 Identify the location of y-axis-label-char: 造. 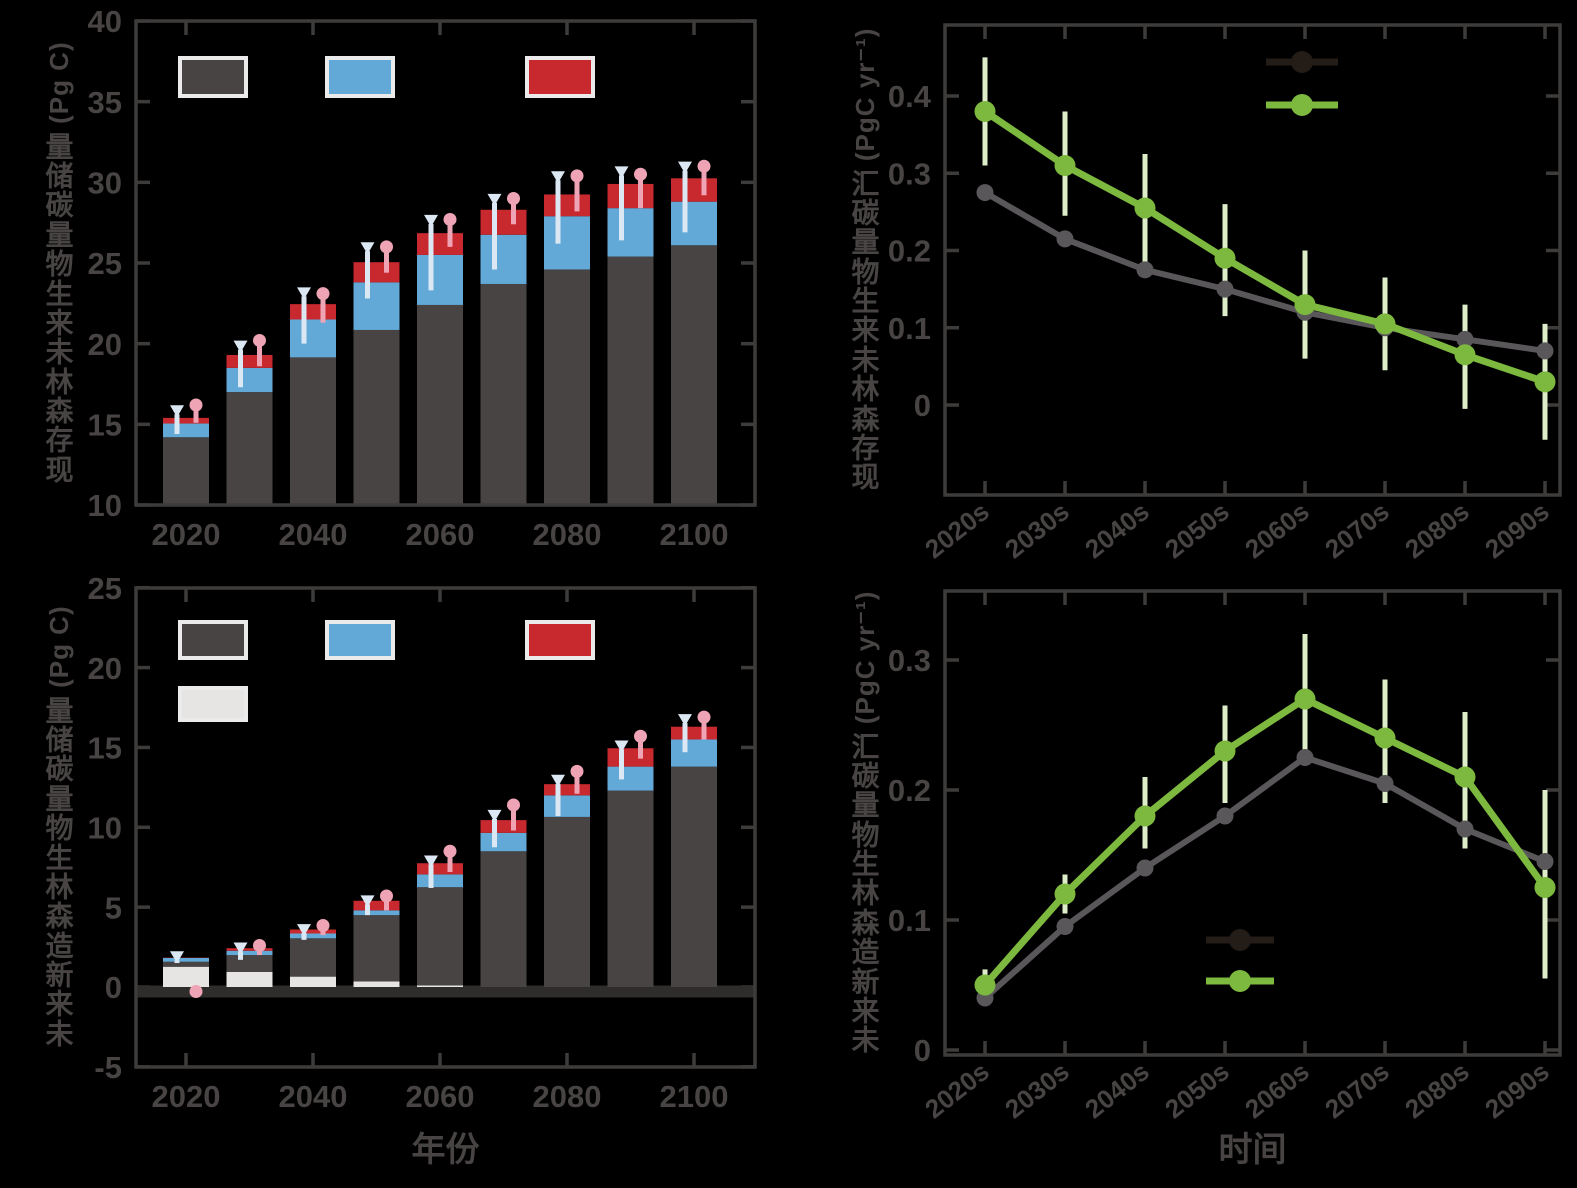
(59, 946).